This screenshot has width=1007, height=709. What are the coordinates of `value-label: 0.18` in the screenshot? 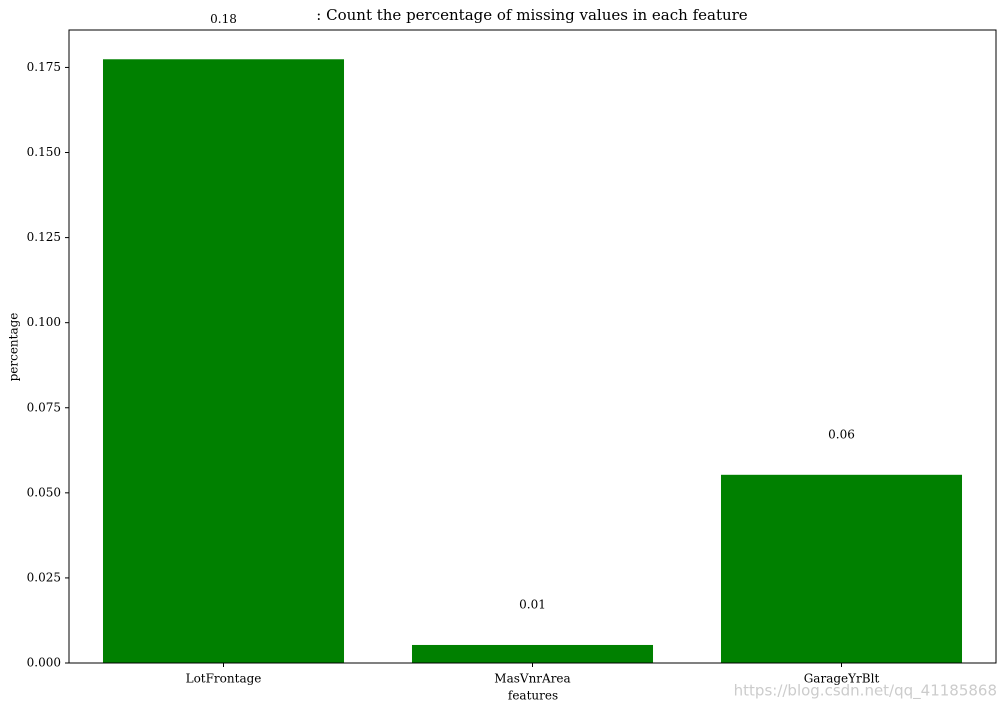 It's located at (223, 19).